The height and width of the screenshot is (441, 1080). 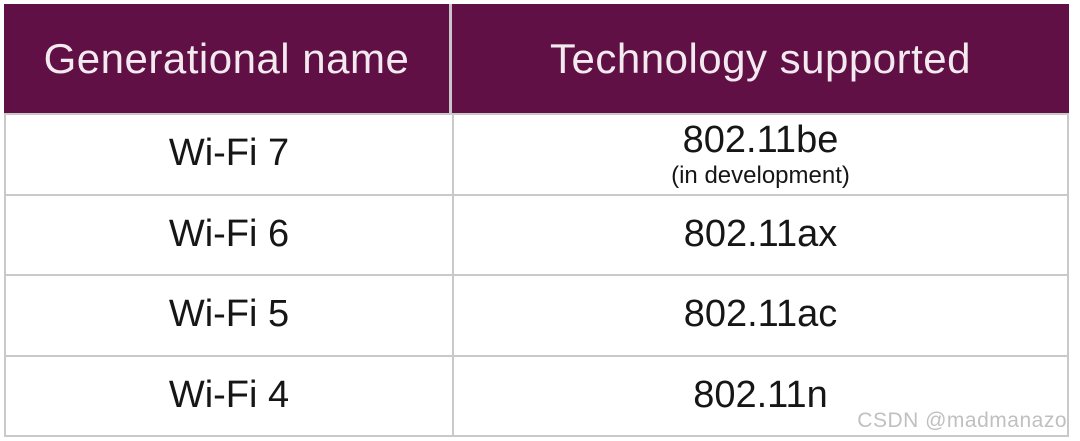 I want to click on header-column-divider, so click(x=450, y=58).